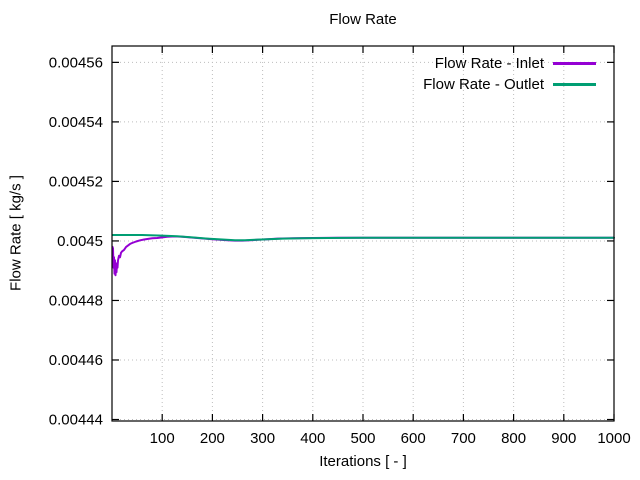 This screenshot has width=640, height=480. What do you see at coordinates (76, 420) in the screenshot?
I see `y-tick-label: 0.00444` at bounding box center [76, 420].